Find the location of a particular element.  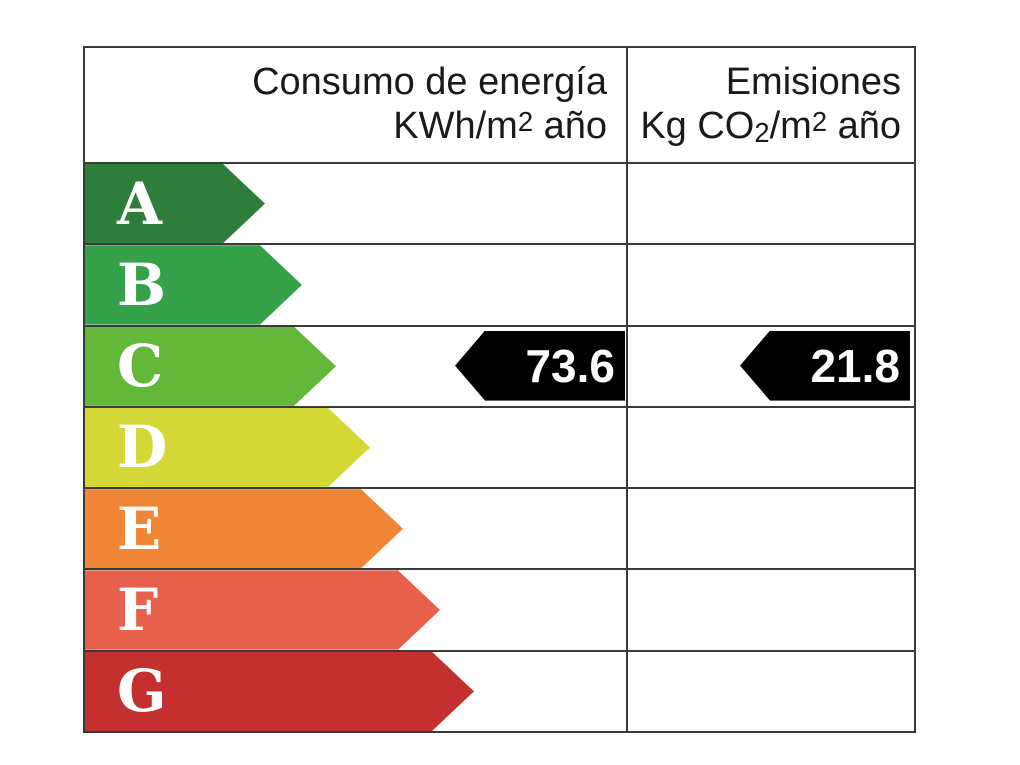

rating-arrow-b: B is located at coordinates (193, 284).